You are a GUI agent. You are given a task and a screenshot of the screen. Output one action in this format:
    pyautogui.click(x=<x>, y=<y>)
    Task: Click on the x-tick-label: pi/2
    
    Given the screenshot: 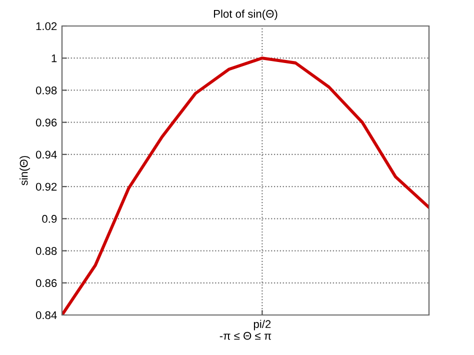 What is the action you would take?
    pyautogui.click(x=262, y=325)
    